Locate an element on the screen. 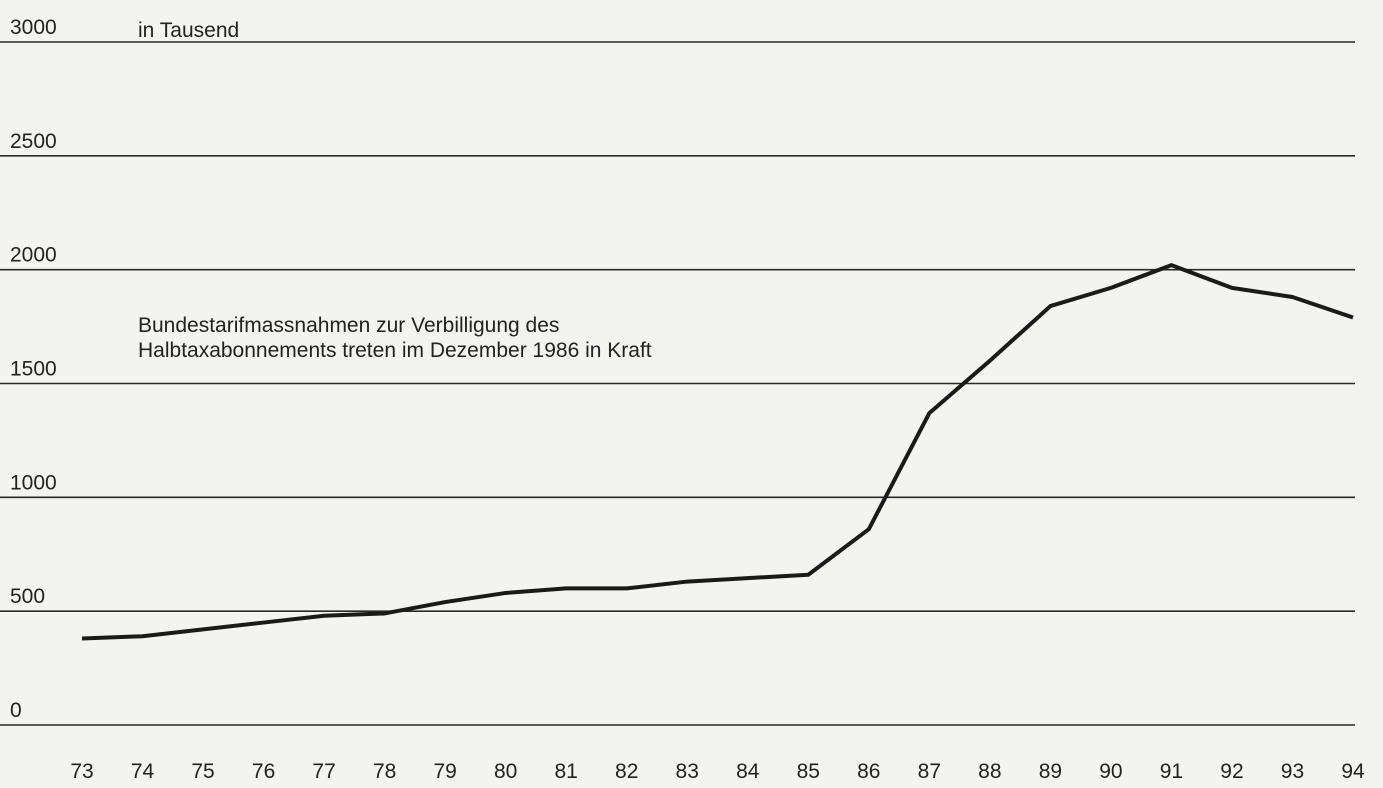 Image resolution: width=1383 pixels, height=788 pixels. x-tick-label: 74 is located at coordinates (143, 771).